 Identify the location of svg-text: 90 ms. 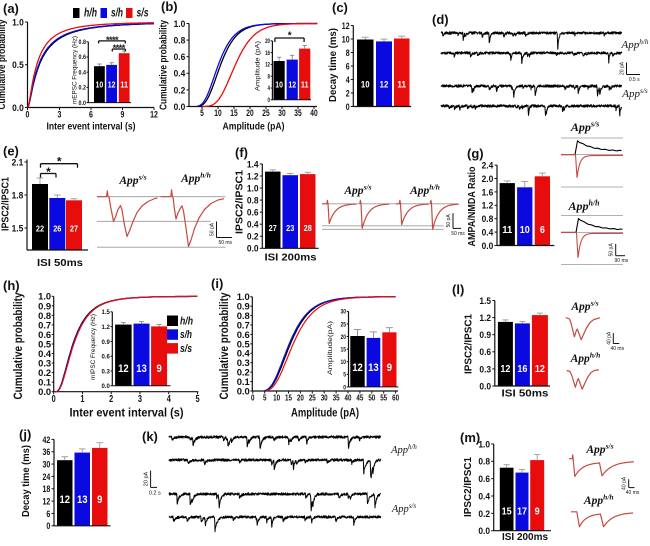
(622, 261).